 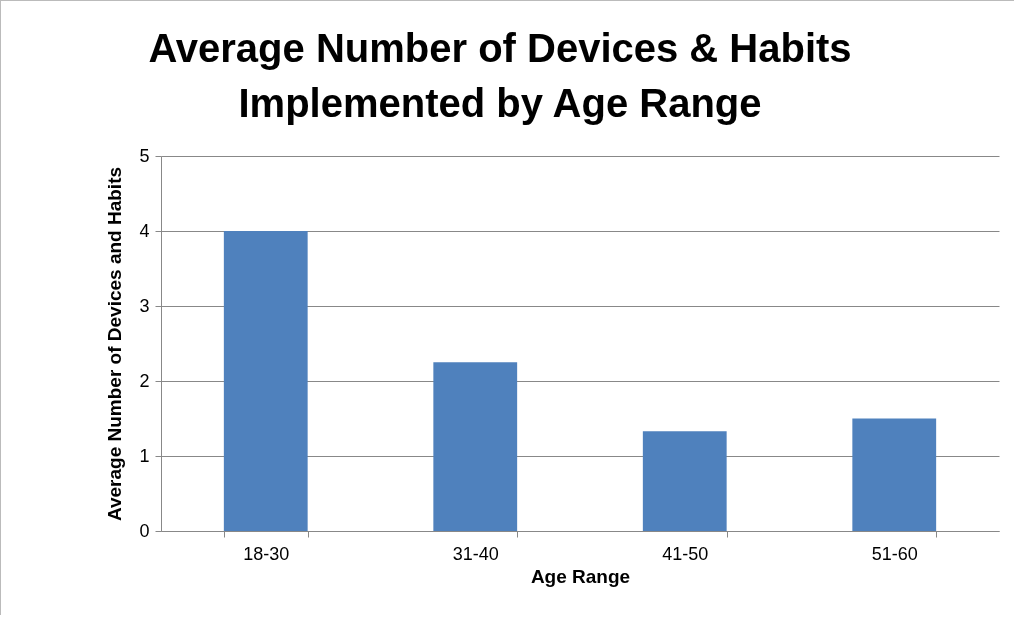 I want to click on chart-title: Average Number of Devices & Habits Implemented by Age Range, so click(x=500, y=75).